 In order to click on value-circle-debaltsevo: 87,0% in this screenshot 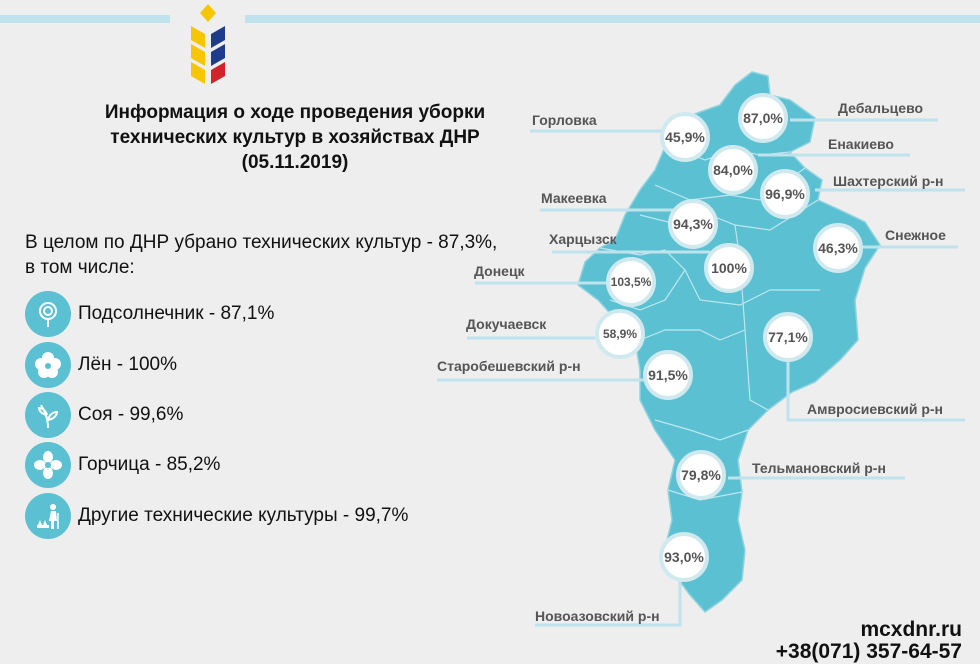, I will do `click(763, 118)`.